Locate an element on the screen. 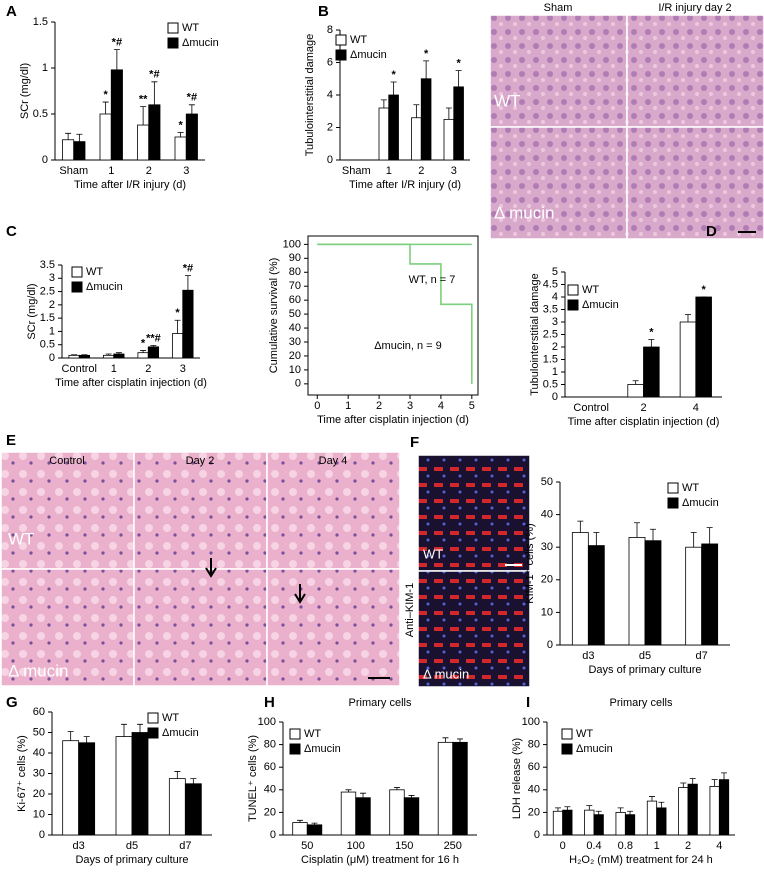 The height and width of the screenshot is (885, 764). y-tick-label: 6 is located at coordinates (330, 62).